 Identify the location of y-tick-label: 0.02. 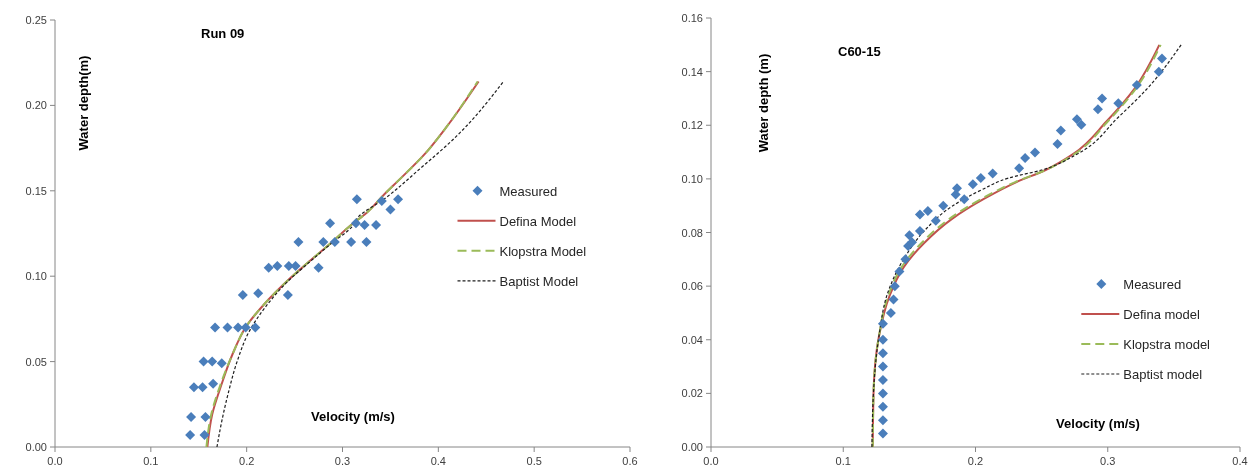
(692, 393).